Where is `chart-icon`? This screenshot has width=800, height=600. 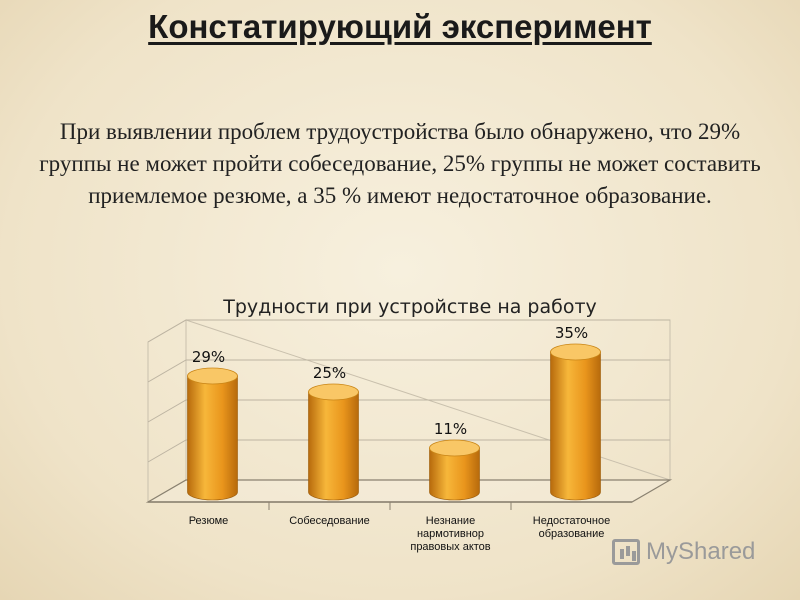
chart-icon is located at coordinates (626, 552).